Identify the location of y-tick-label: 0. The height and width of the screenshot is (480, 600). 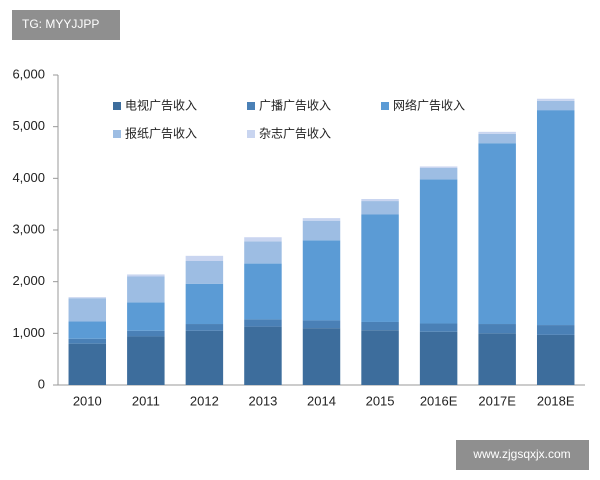
(41, 383).